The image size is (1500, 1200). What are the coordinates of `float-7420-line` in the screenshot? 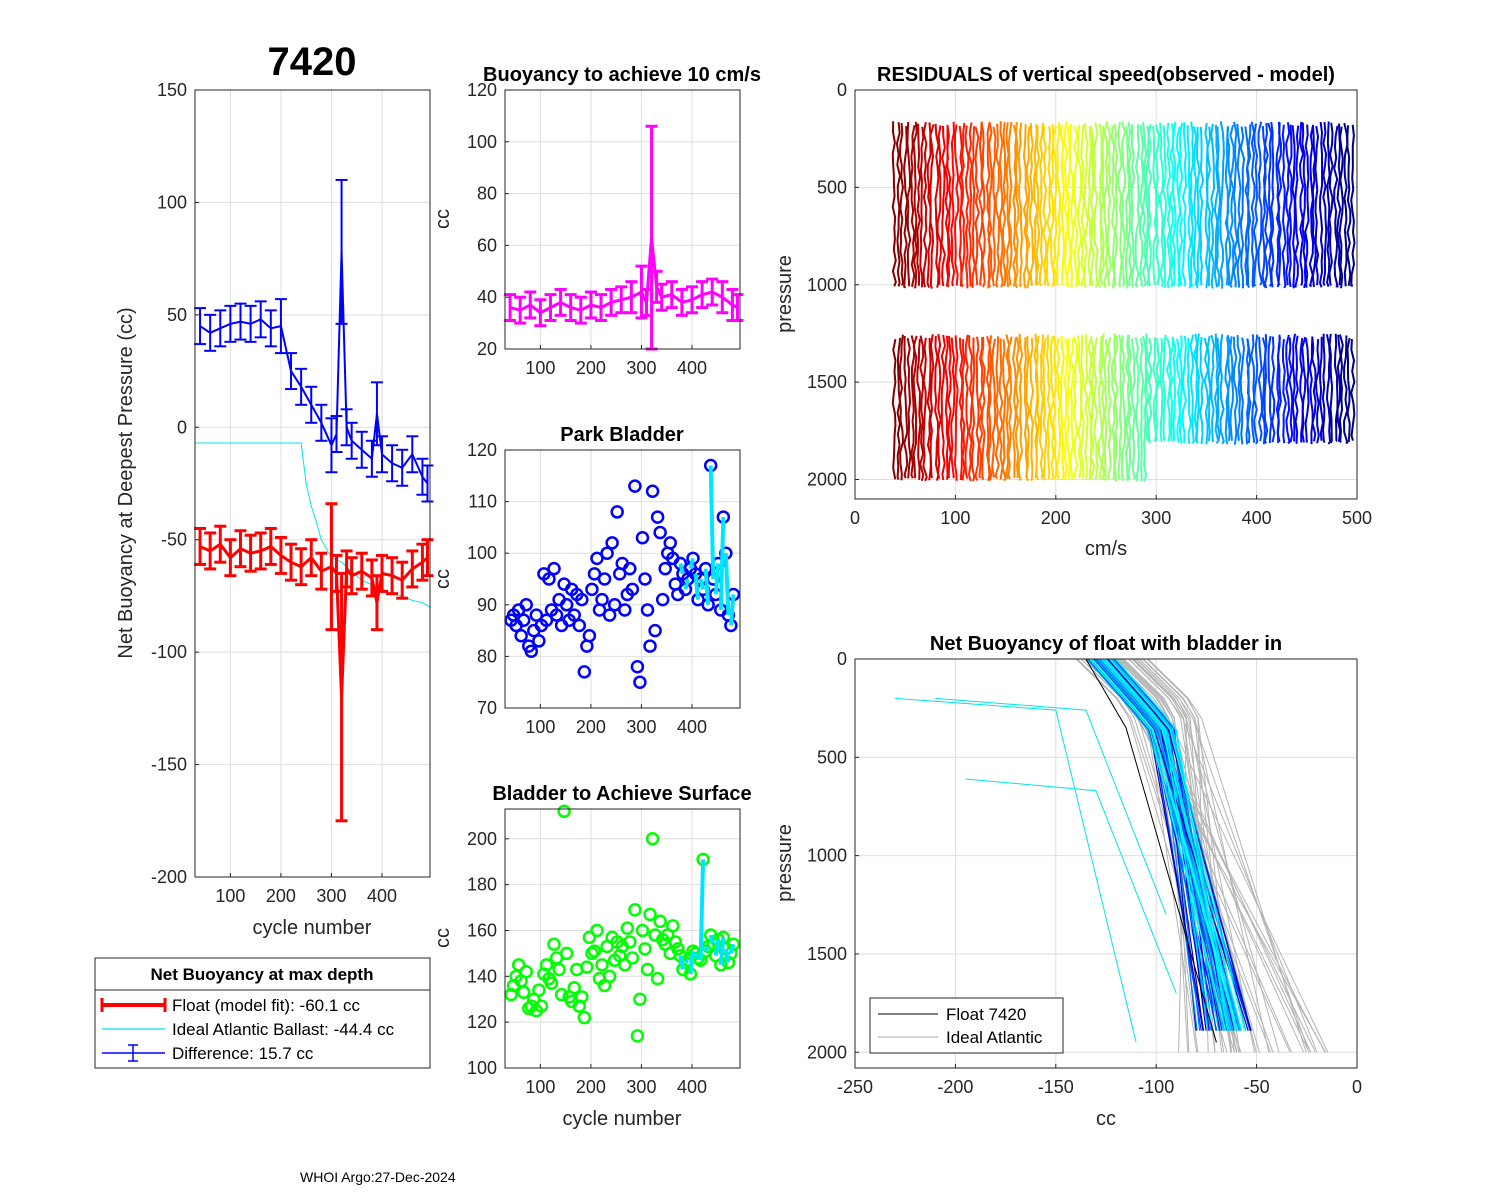 It's located at (1151, 850).